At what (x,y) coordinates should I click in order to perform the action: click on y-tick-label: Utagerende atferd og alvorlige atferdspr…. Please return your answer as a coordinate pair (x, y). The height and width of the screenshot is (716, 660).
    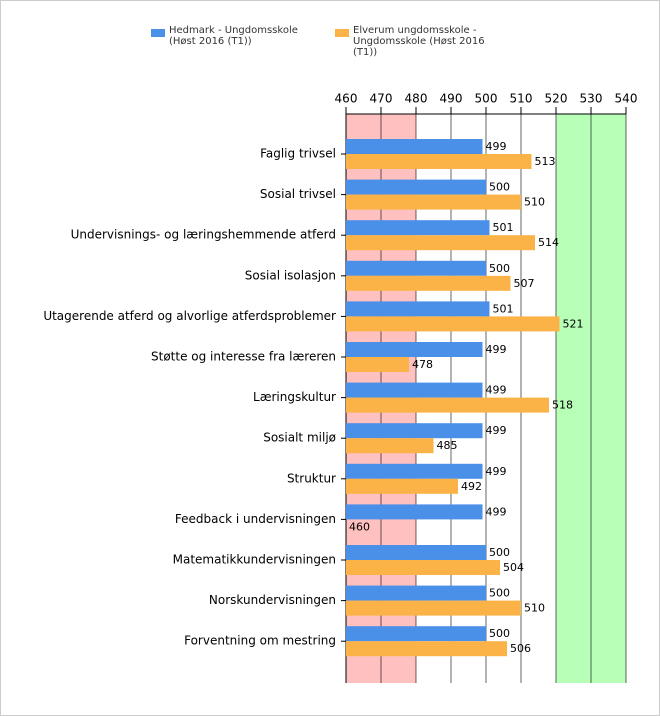
    Looking at the image, I should click on (189, 316).